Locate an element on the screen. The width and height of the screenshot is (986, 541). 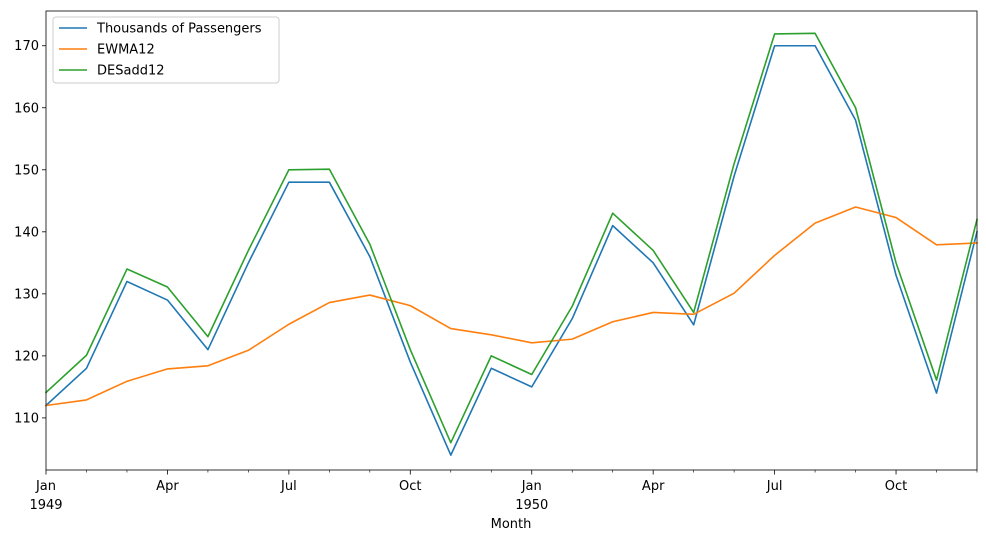
x-axis-label: Month is located at coordinates (511, 524).